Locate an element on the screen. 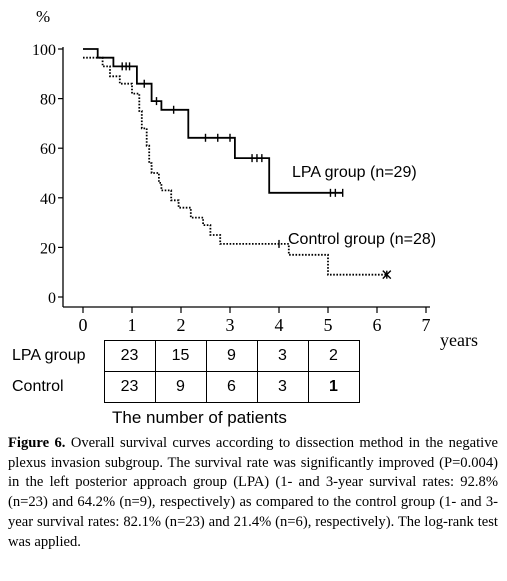 This screenshot has width=507, height=581. y-axis-ticks: 0 20 40 60 80 100 is located at coordinates (47, 174).